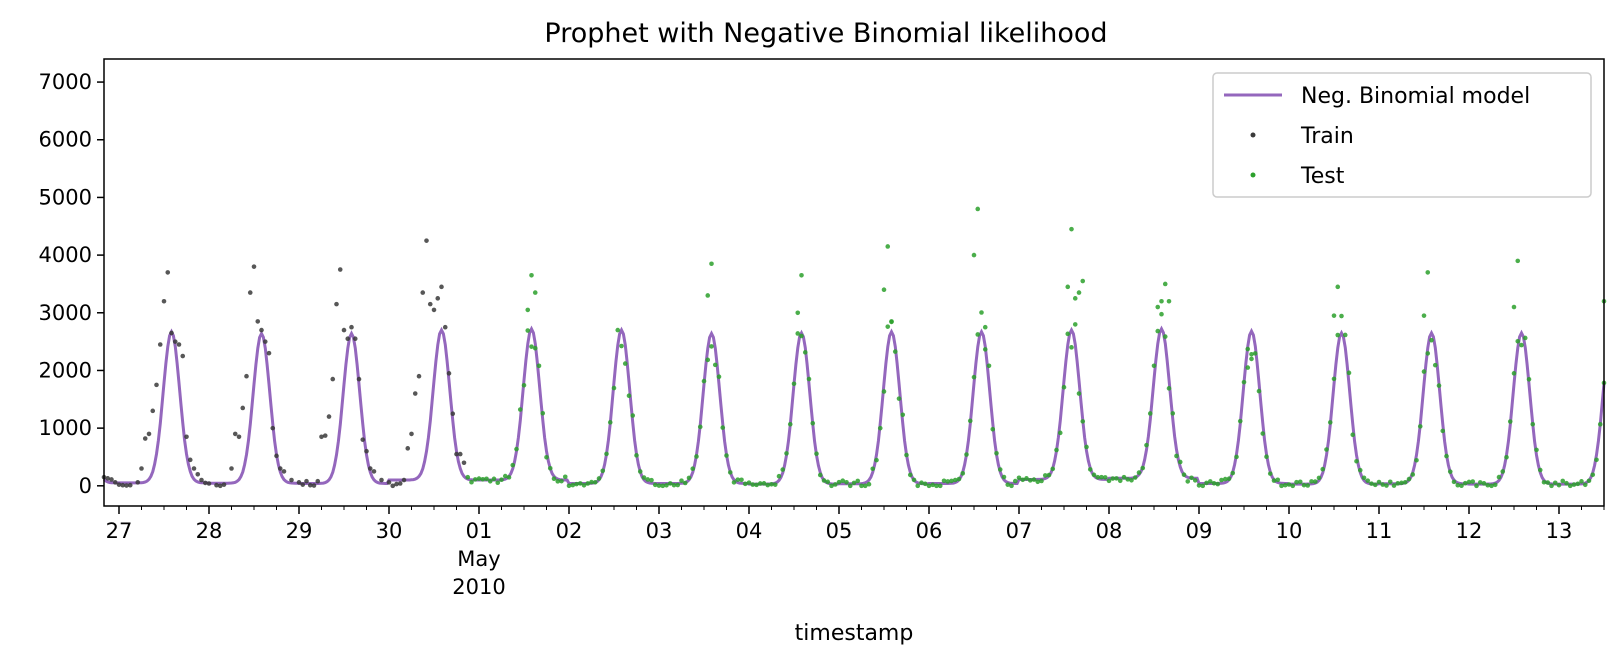 The image size is (1612, 663). Describe the element at coordinates (929, 531) in the screenshot. I see `x-tick-label: 06` at that location.